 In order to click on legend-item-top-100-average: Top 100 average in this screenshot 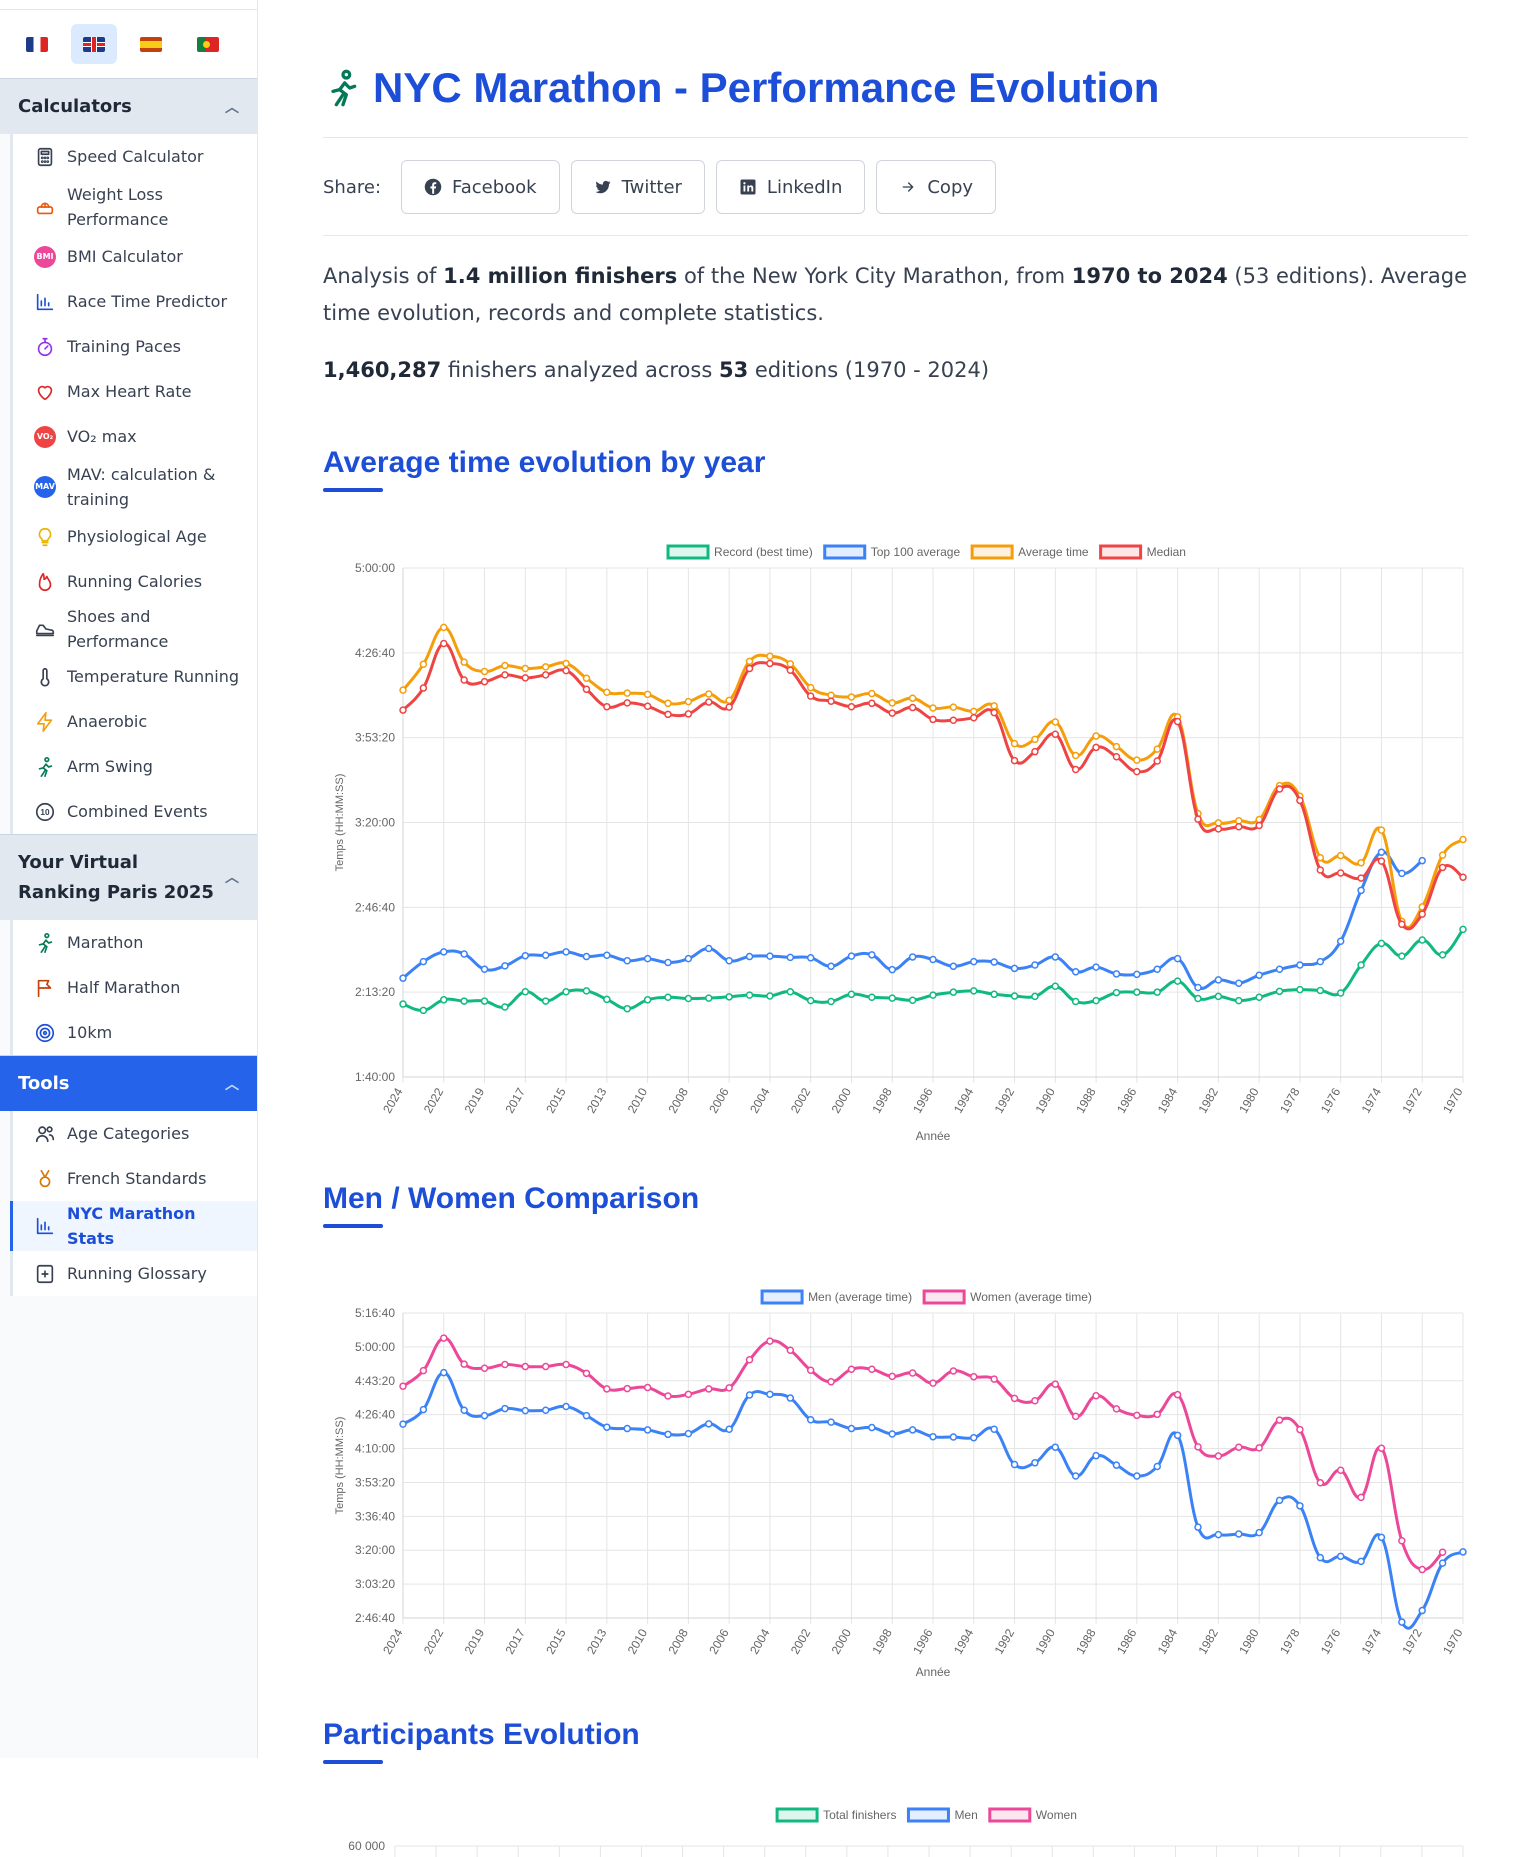, I will do `click(892, 552)`.